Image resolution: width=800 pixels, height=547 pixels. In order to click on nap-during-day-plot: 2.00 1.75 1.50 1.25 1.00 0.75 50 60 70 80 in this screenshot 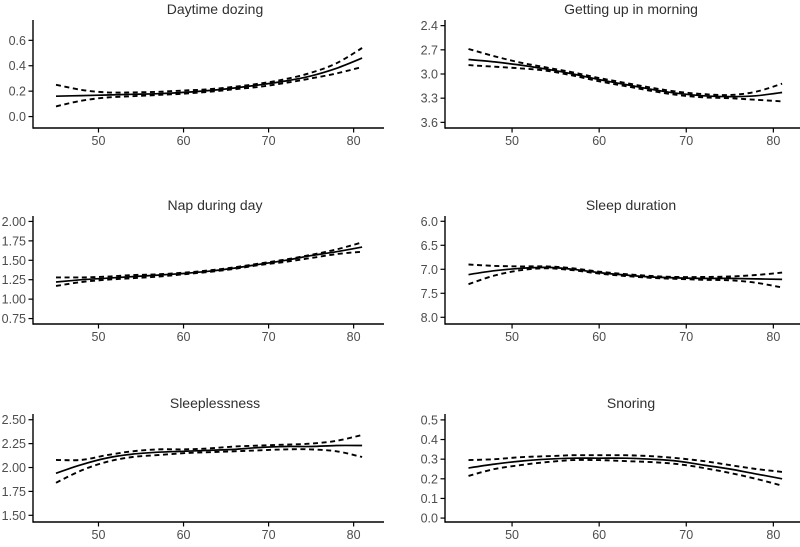, I will do `click(193, 279)`.